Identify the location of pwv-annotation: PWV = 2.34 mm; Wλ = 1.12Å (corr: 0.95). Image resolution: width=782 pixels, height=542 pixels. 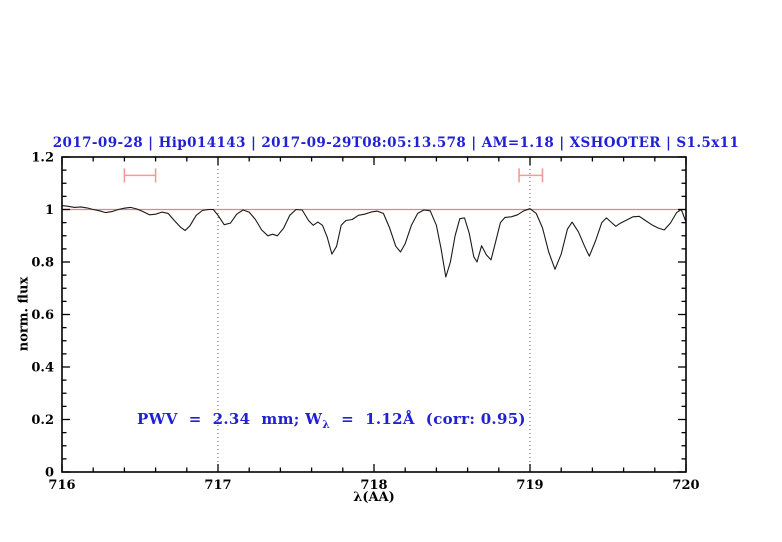
(331, 420).